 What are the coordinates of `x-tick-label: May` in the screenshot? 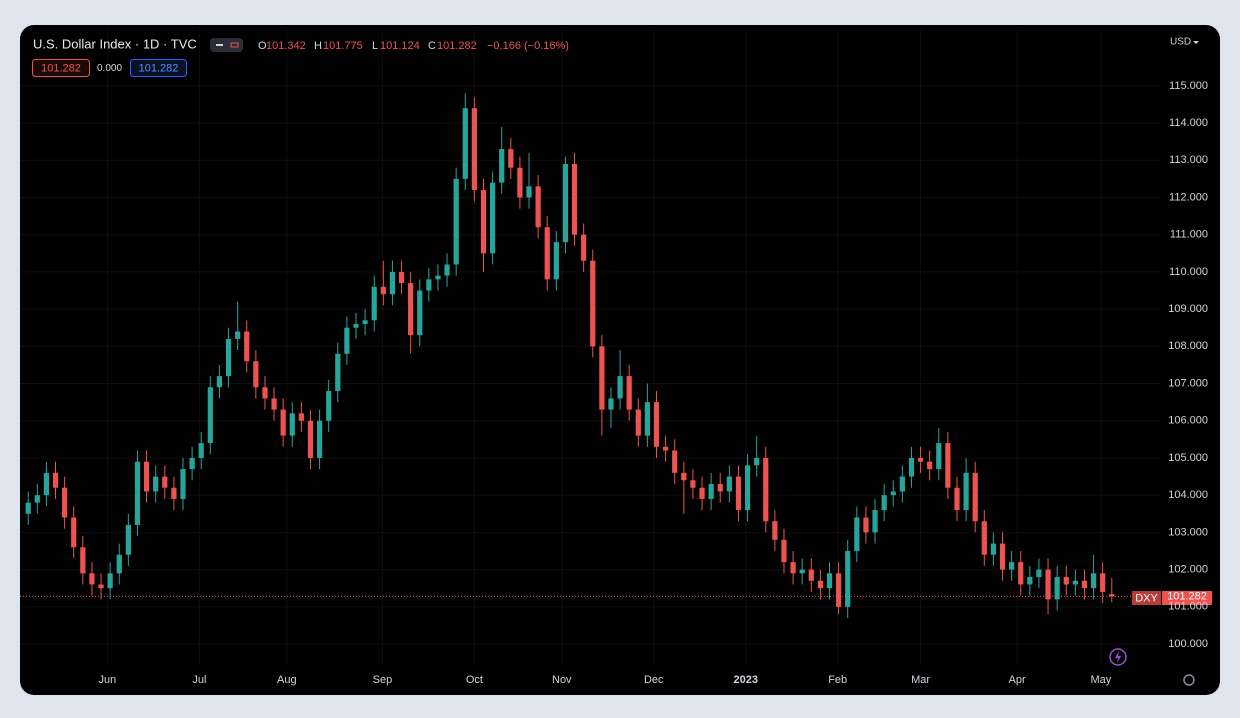 It's located at (1100, 680).